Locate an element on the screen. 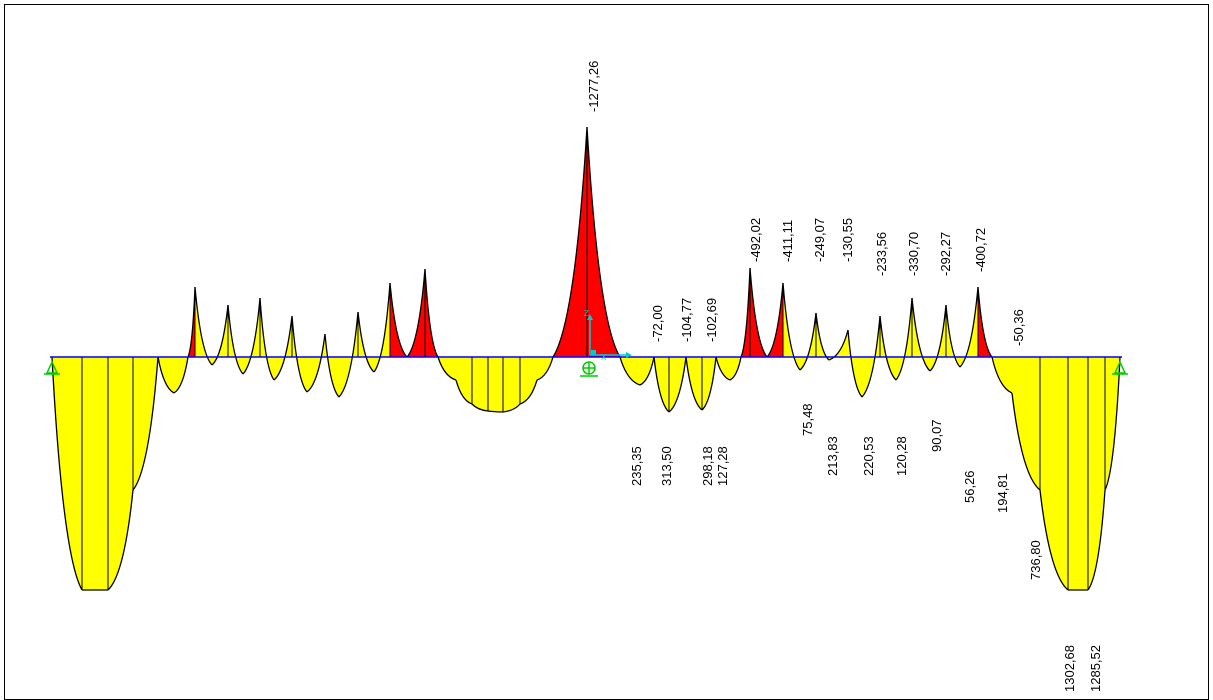  value-label: 235,35 is located at coordinates (636, 466).